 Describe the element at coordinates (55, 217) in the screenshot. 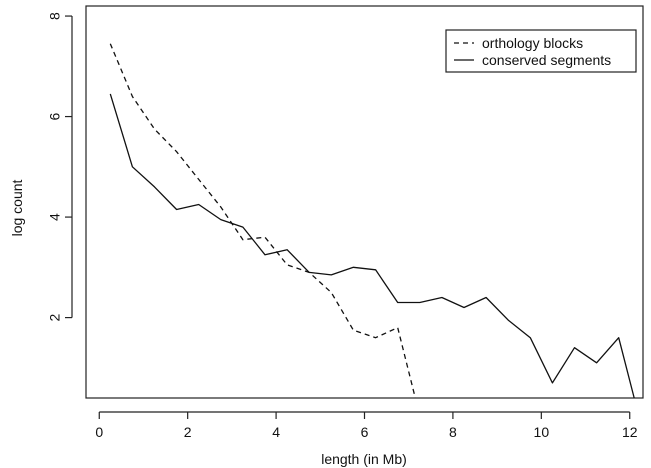

I see `y-tick-label: 4` at that location.